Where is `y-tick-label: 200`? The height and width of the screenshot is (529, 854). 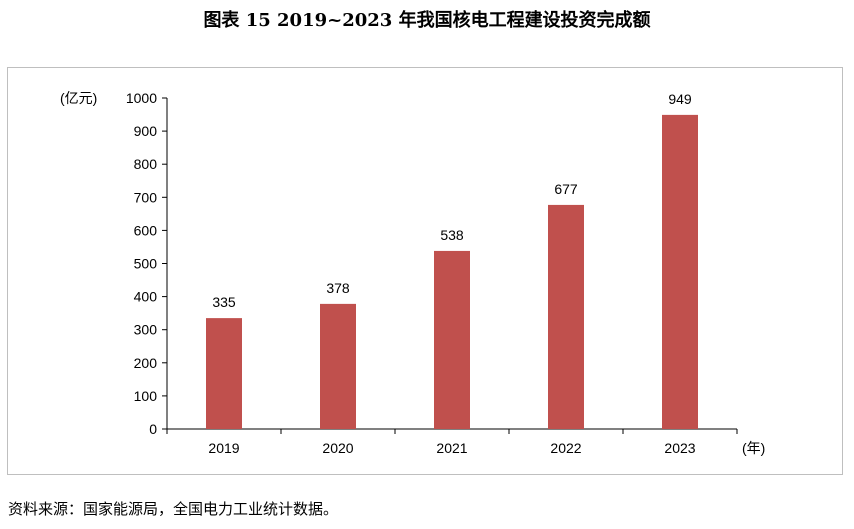
y-tick-label: 200 is located at coordinates (146, 363).